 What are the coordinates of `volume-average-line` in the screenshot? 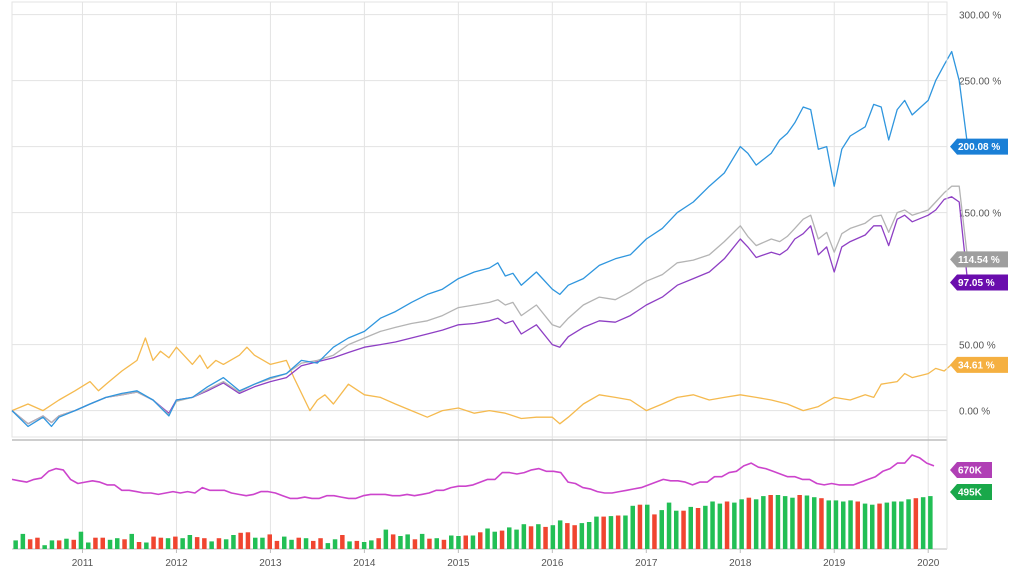 It's located at (473, 477).